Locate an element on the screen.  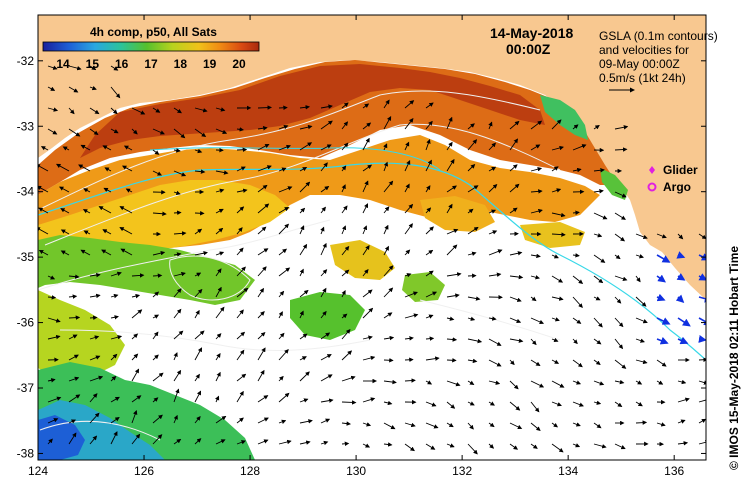
map-time: 00:00Z is located at coordinates (528, 49).